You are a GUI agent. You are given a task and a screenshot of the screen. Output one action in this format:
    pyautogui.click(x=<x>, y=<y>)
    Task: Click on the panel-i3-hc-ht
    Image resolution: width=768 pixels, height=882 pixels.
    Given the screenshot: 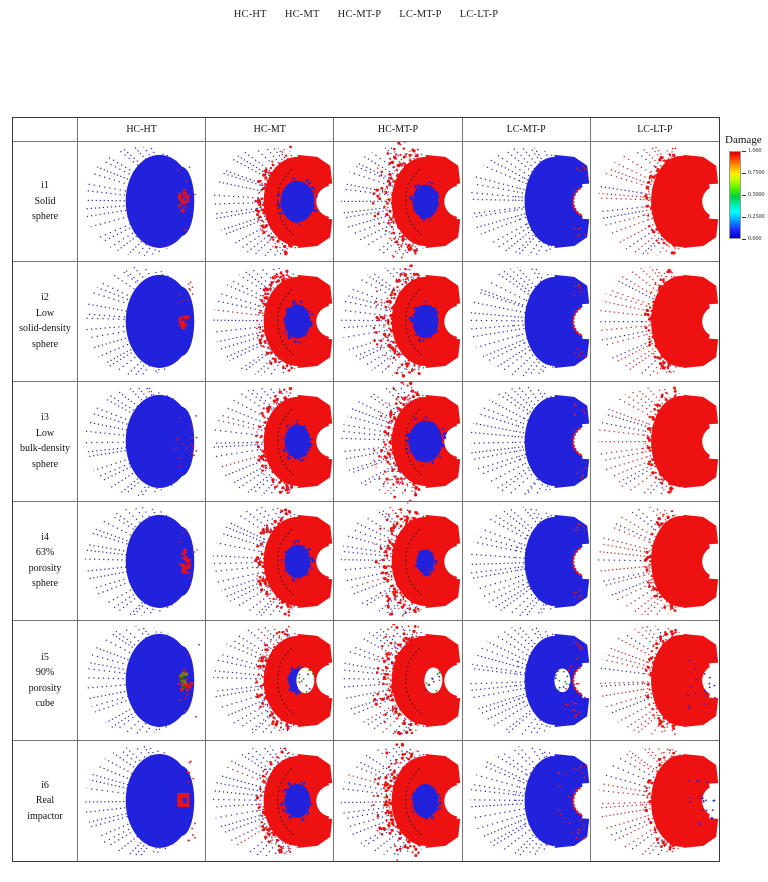 What is the action you would take?
    pyautogui.click(x=142, y=441)
    